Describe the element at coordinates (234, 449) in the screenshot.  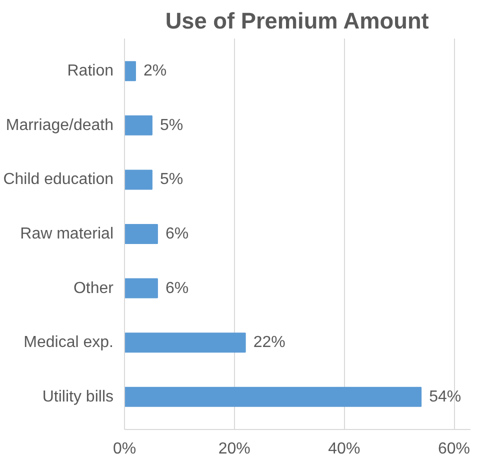
I see `x-tick-label: 20%` at that location.